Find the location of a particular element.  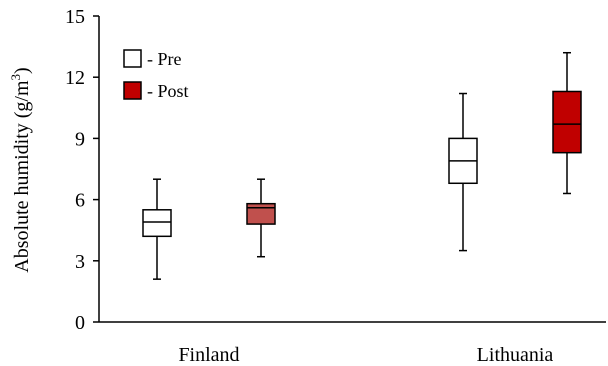

y-axis-title-superscript: 3 is located at coordinates (15, 77).